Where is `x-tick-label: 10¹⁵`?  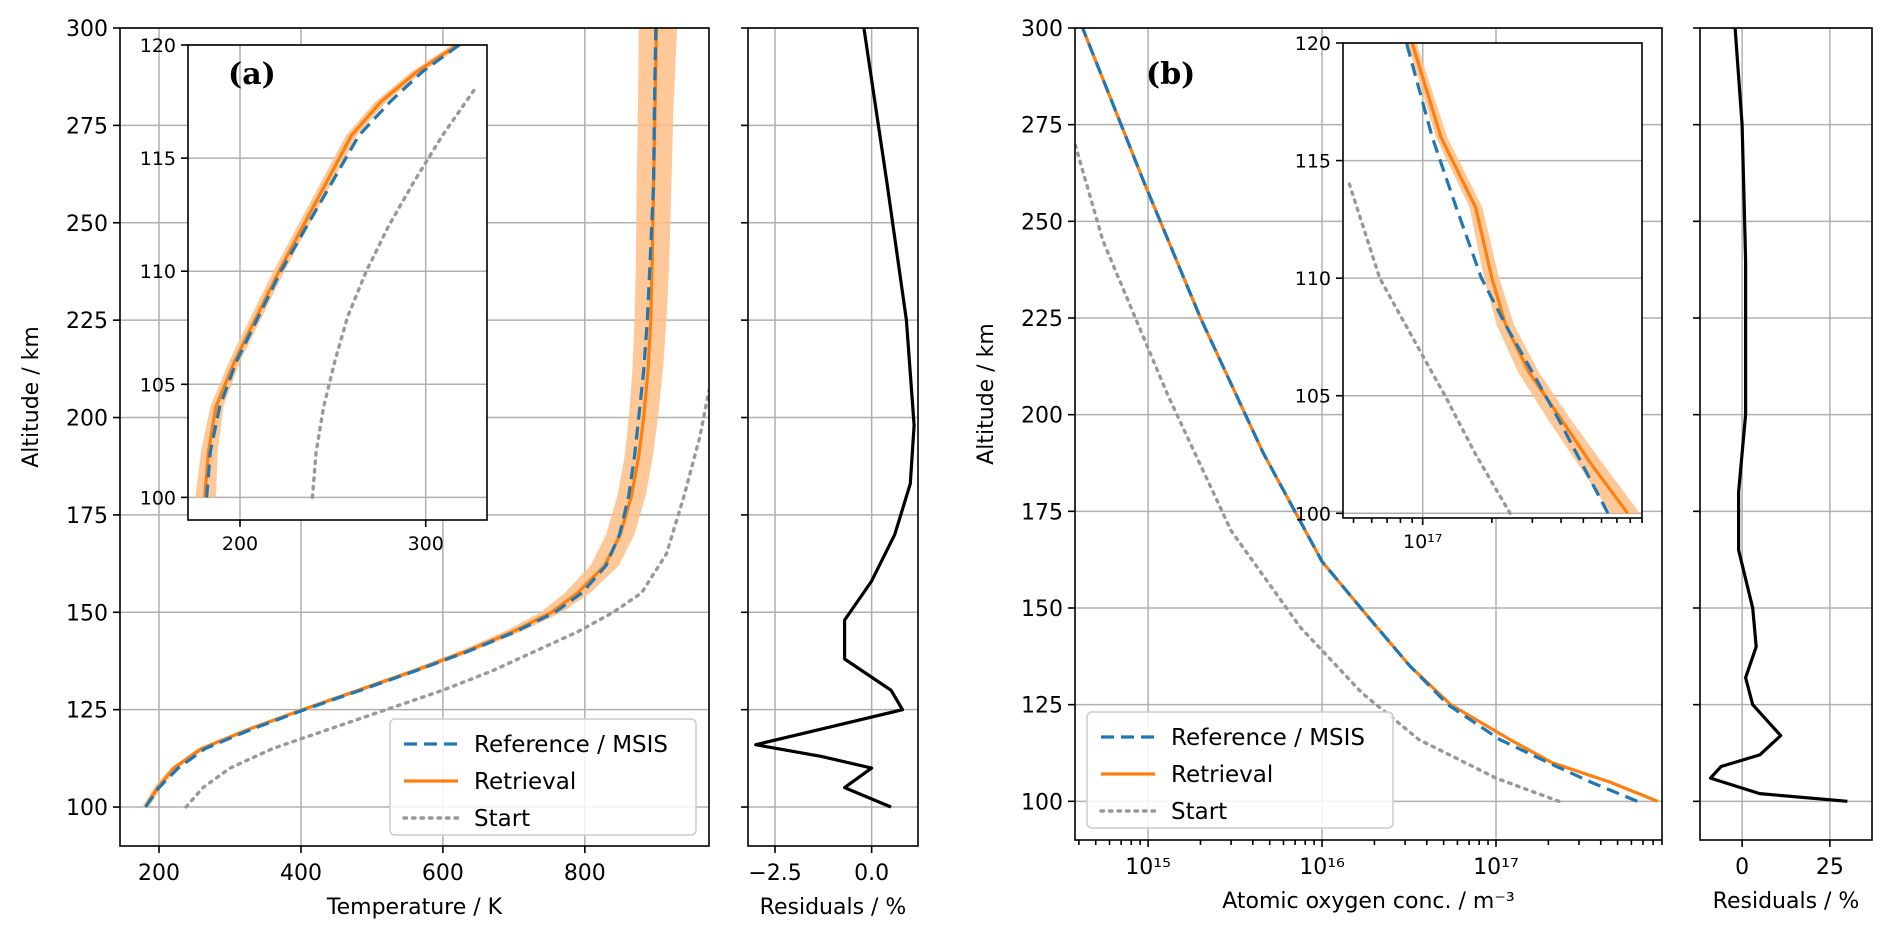
x-tick-label: 10¹⁵ is located at coordinates (1148, 867).